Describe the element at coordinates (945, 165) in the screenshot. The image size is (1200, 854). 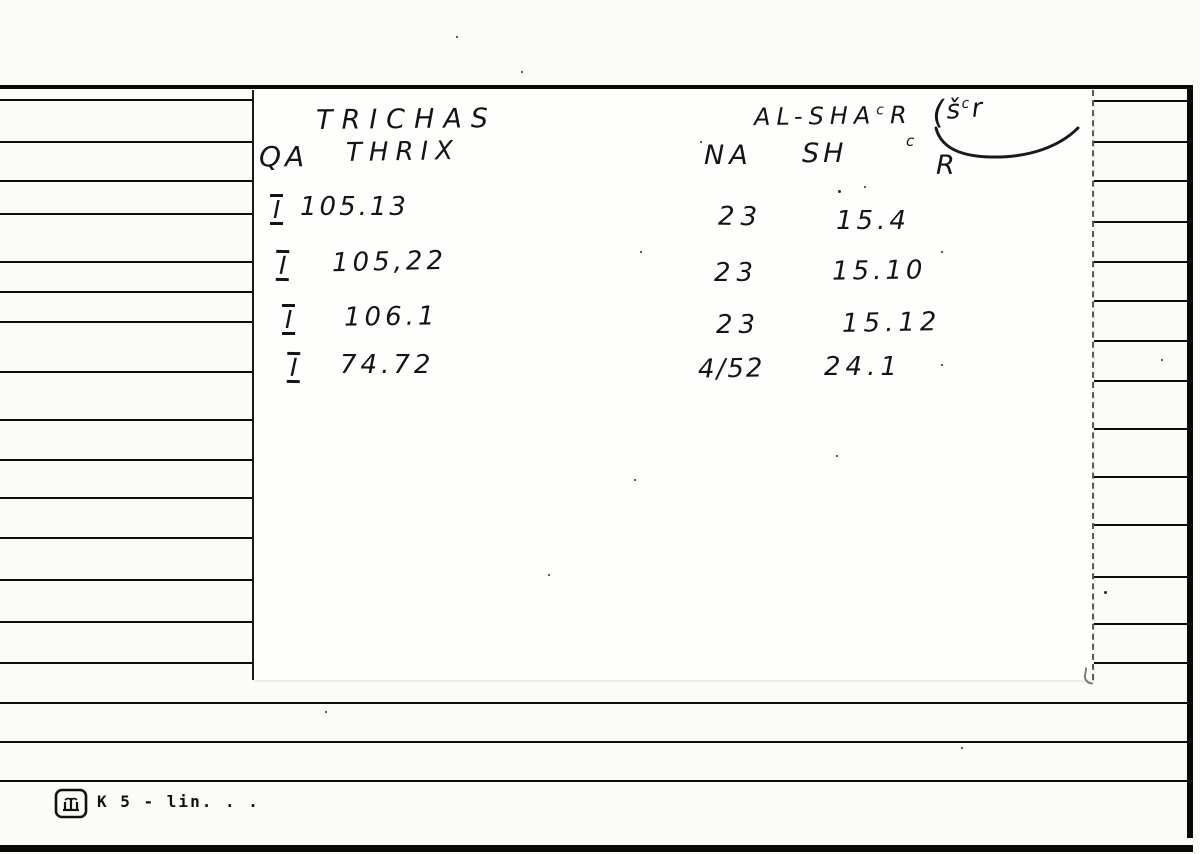
I see `arabic-r-label: R` at that location.